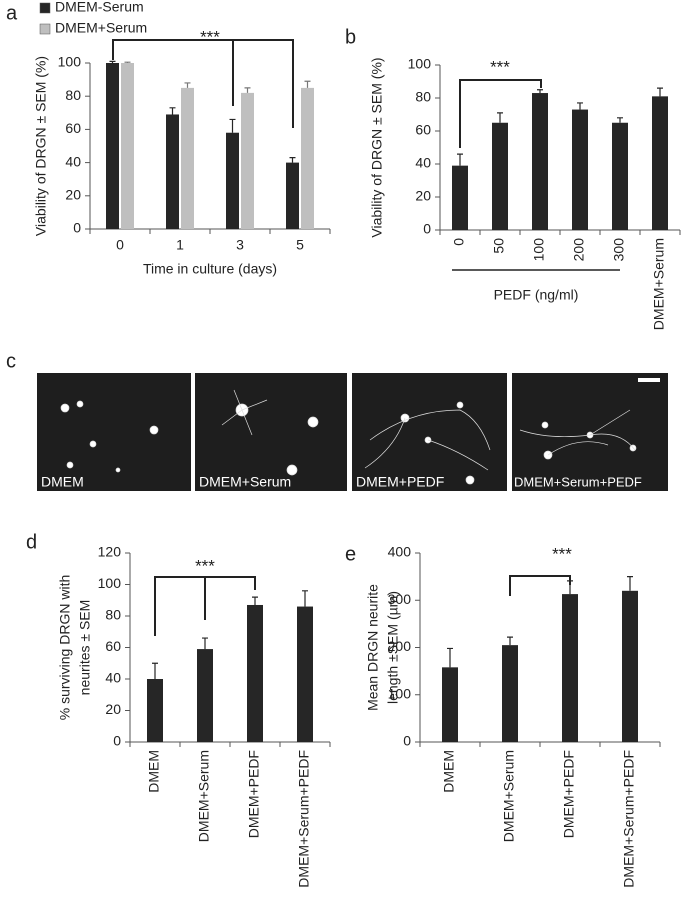  What do you see at coordinates (400, 552) in the screenshot?
I see `y-tick-label: 400` at bounding box center [400, 552].